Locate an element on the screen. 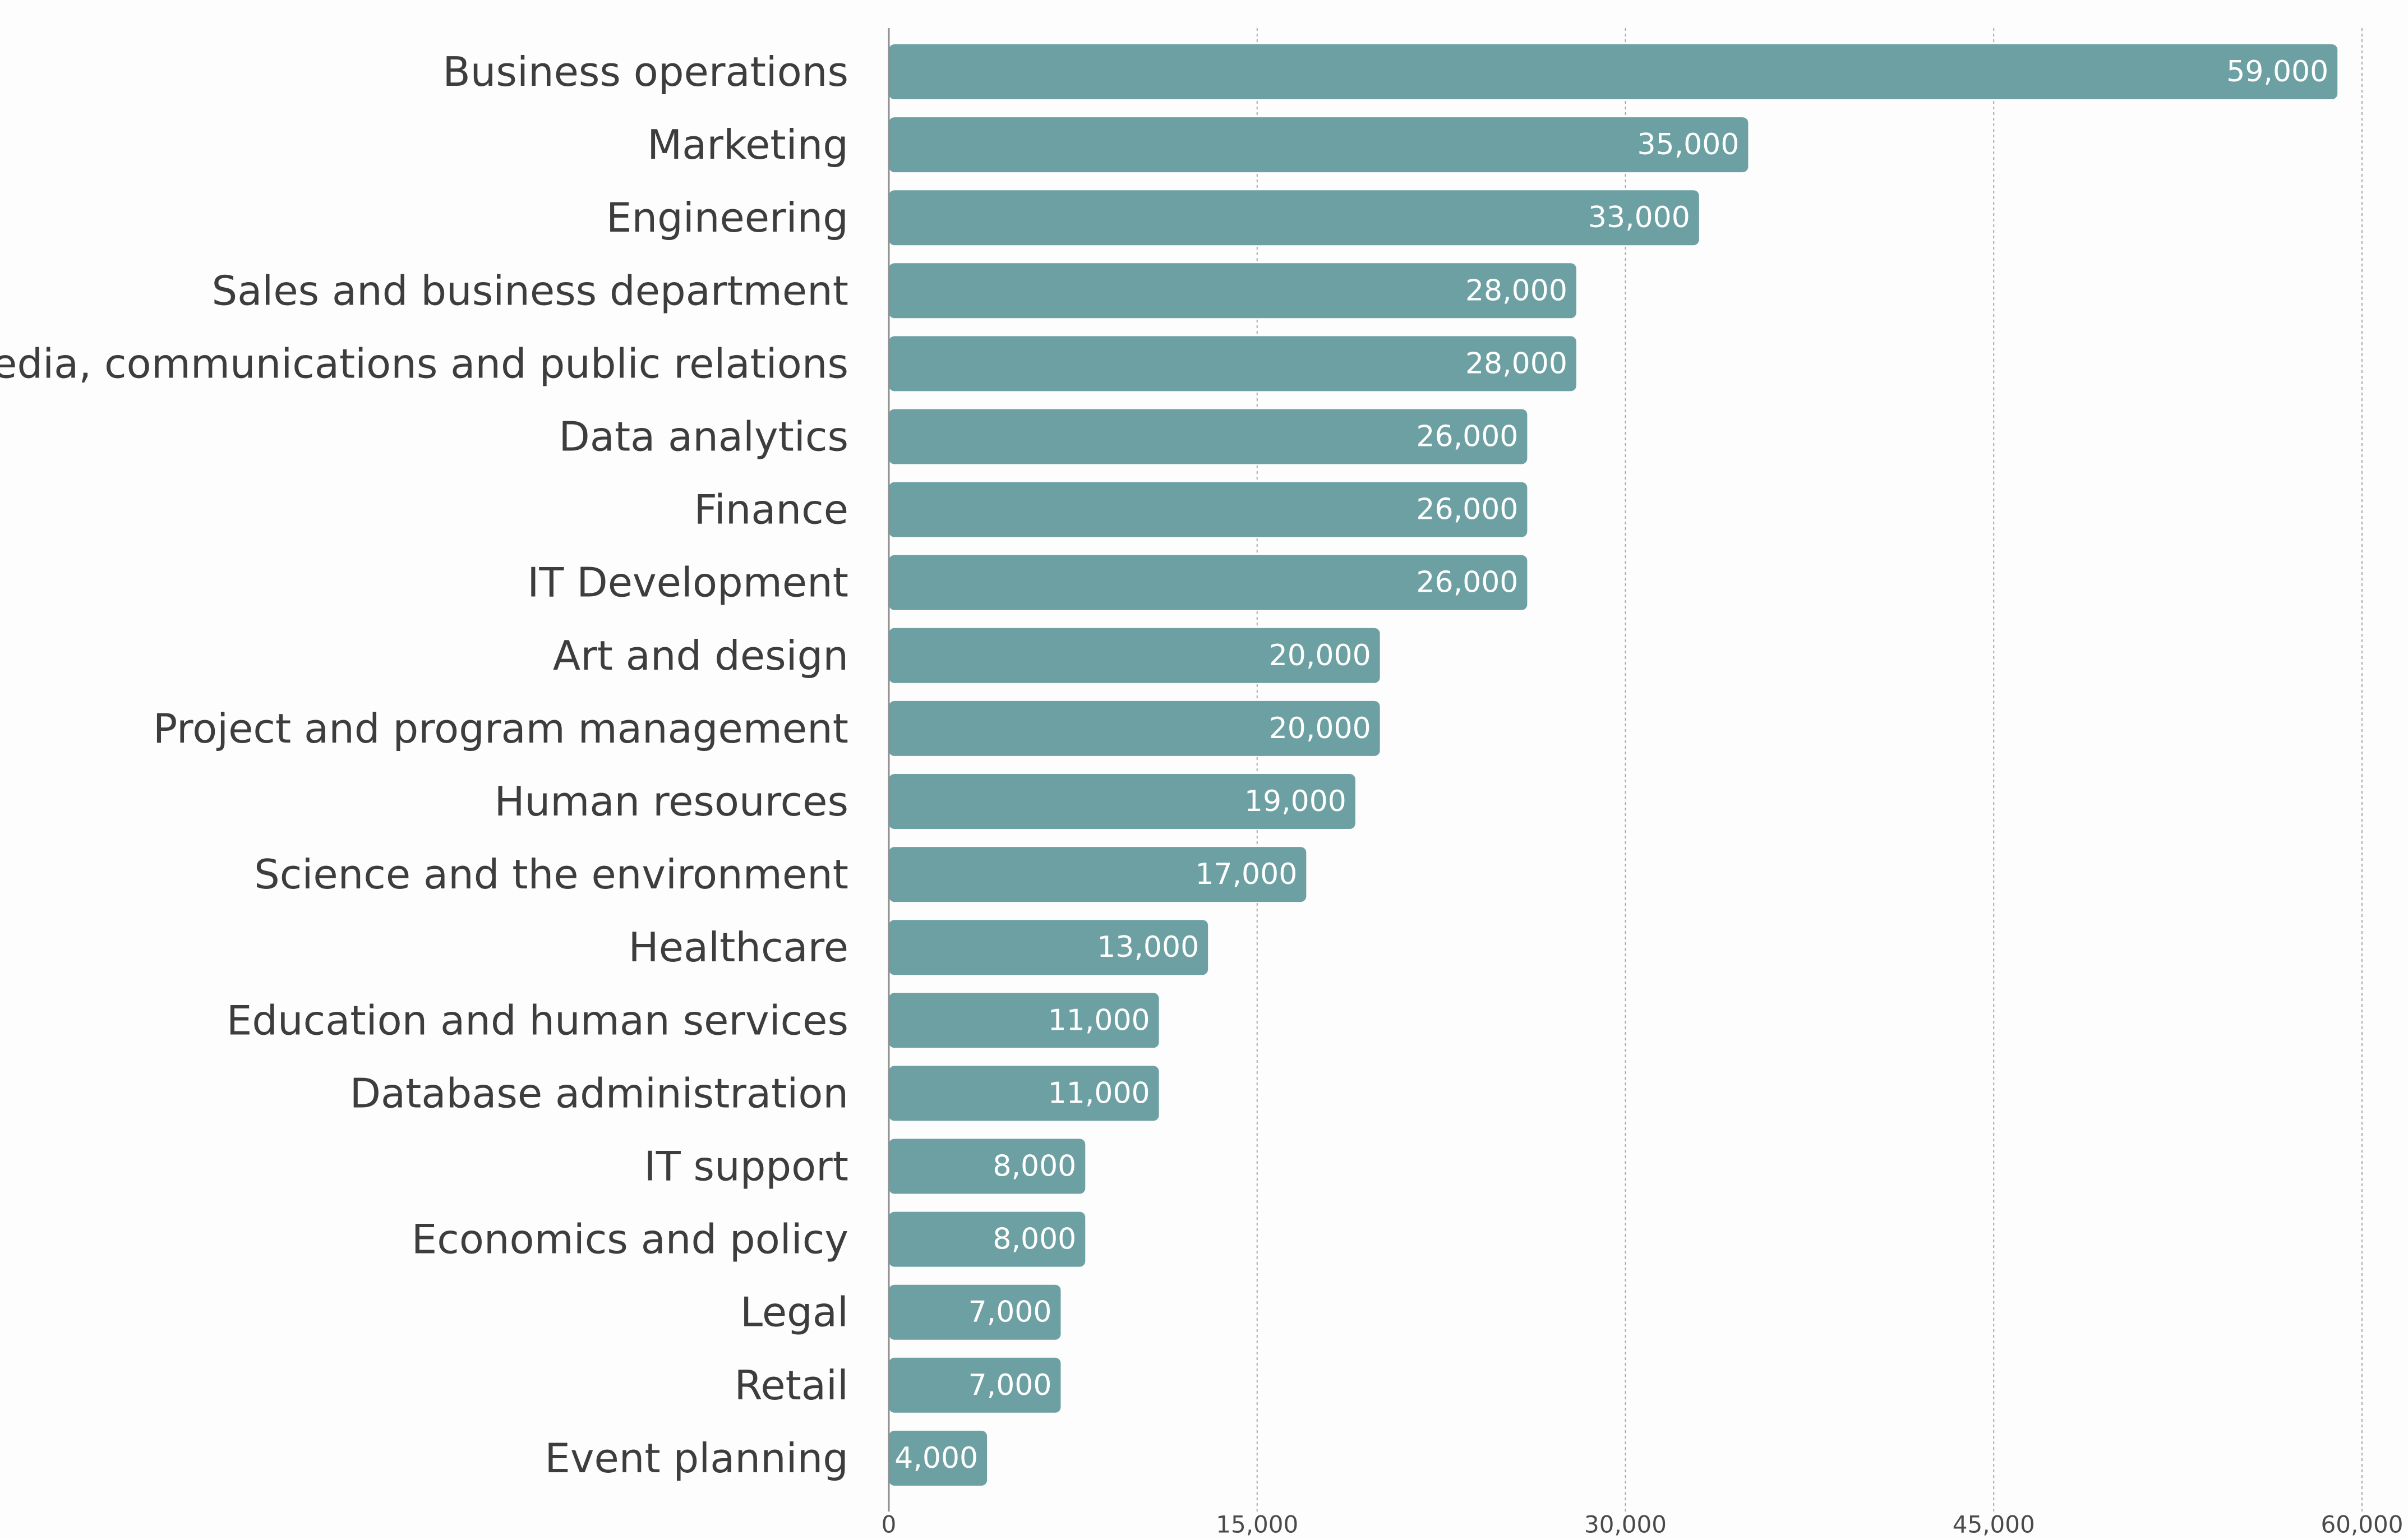  category-label: Marketing is located at coordinates (747, 144).